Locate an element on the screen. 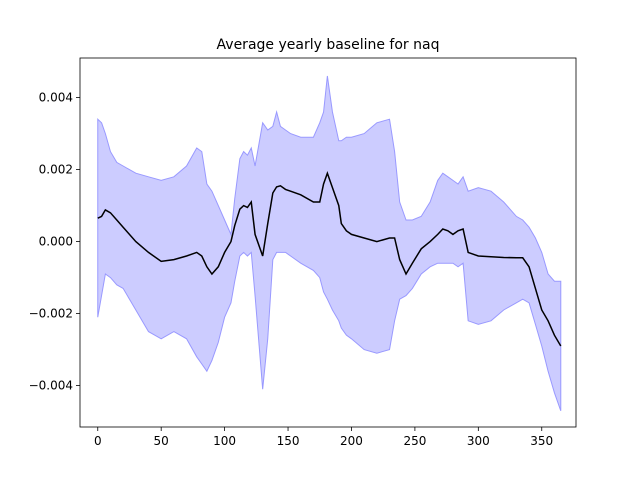 The width and height of the screenshot is (640, 480). x-axis: 0 50 100 150 200 250 300 350 is located at coordinates (323, 437).